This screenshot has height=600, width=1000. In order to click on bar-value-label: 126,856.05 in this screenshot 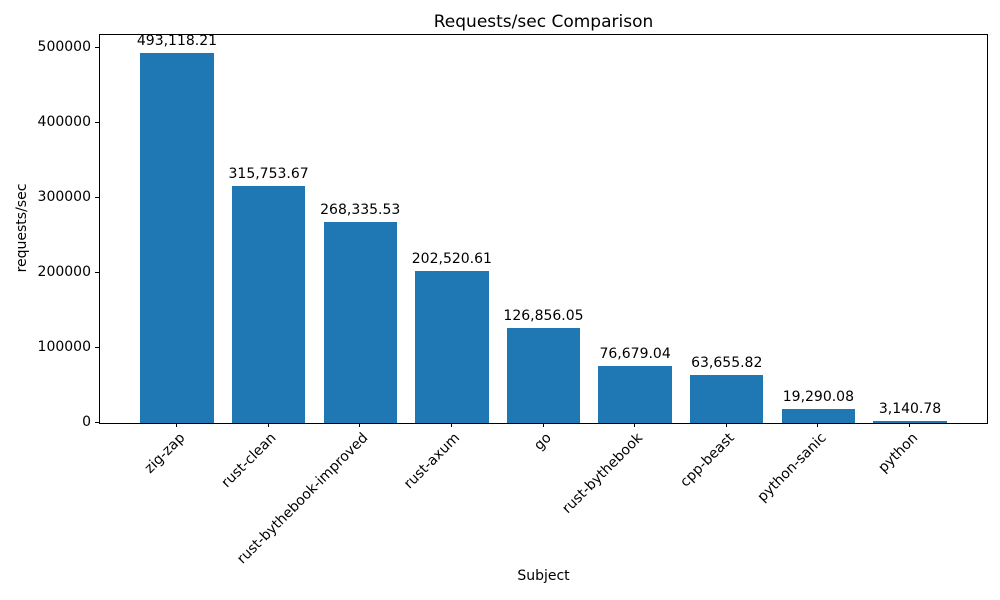, I will do `click(543, 315)`.